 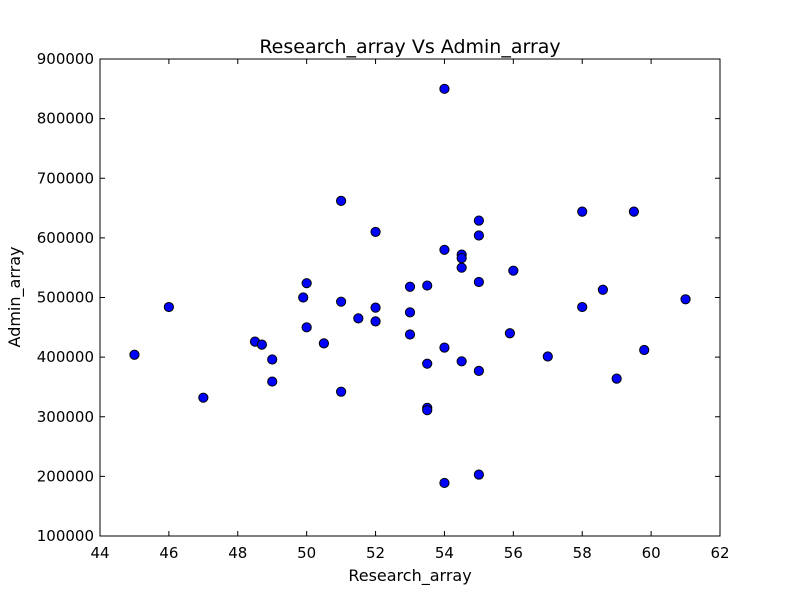 I want to click on x-tick-label: 56, so click(x=513, y=553).